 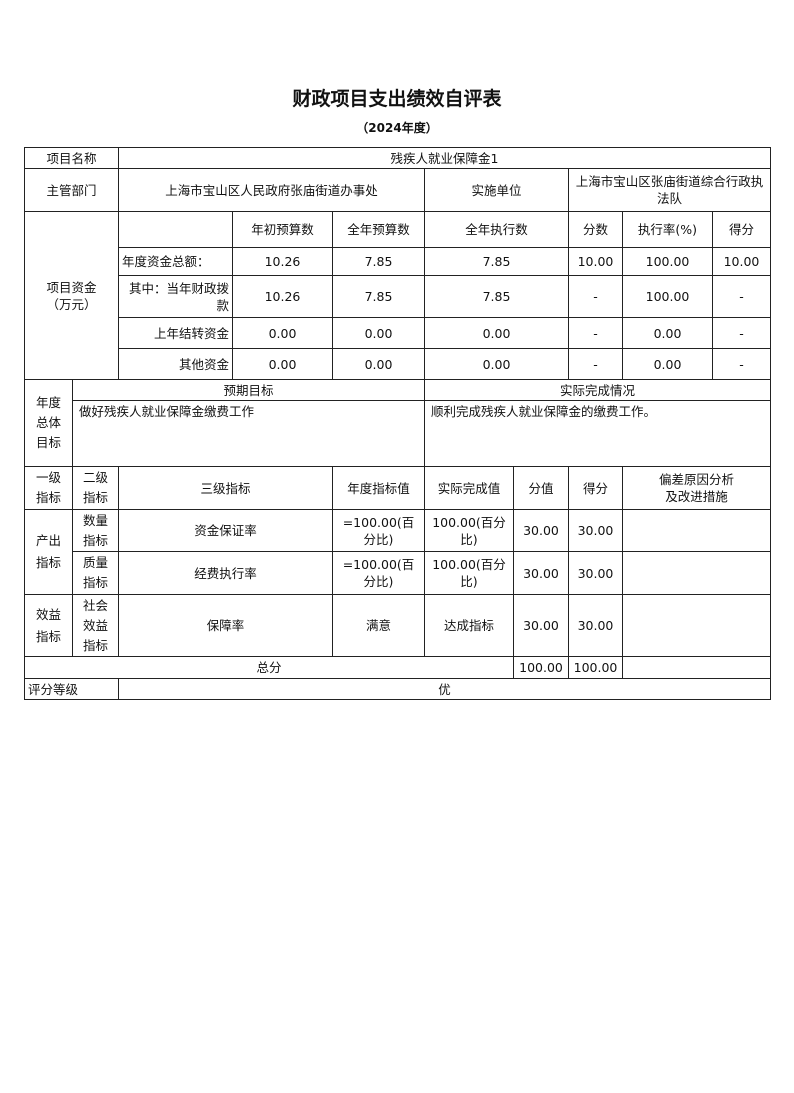 I want to click on funds-row-label: 其他资金, so click(x=175, y=364).